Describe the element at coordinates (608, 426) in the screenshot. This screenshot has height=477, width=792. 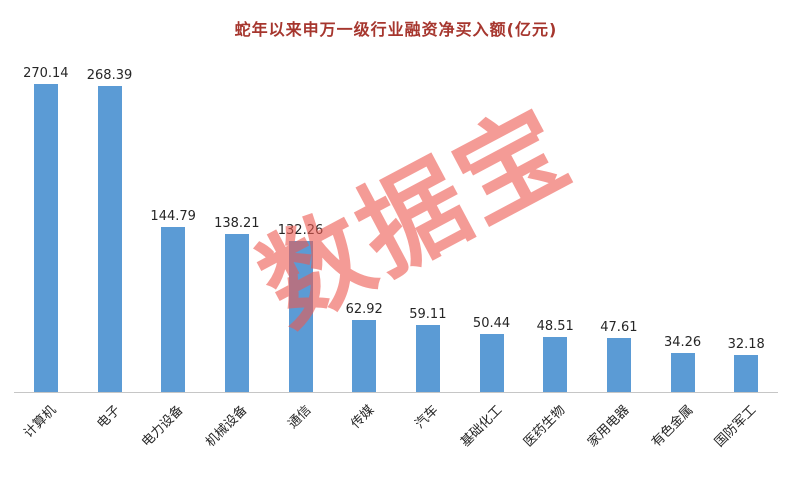
I see `bar-category-label: 家用电器` at that location.